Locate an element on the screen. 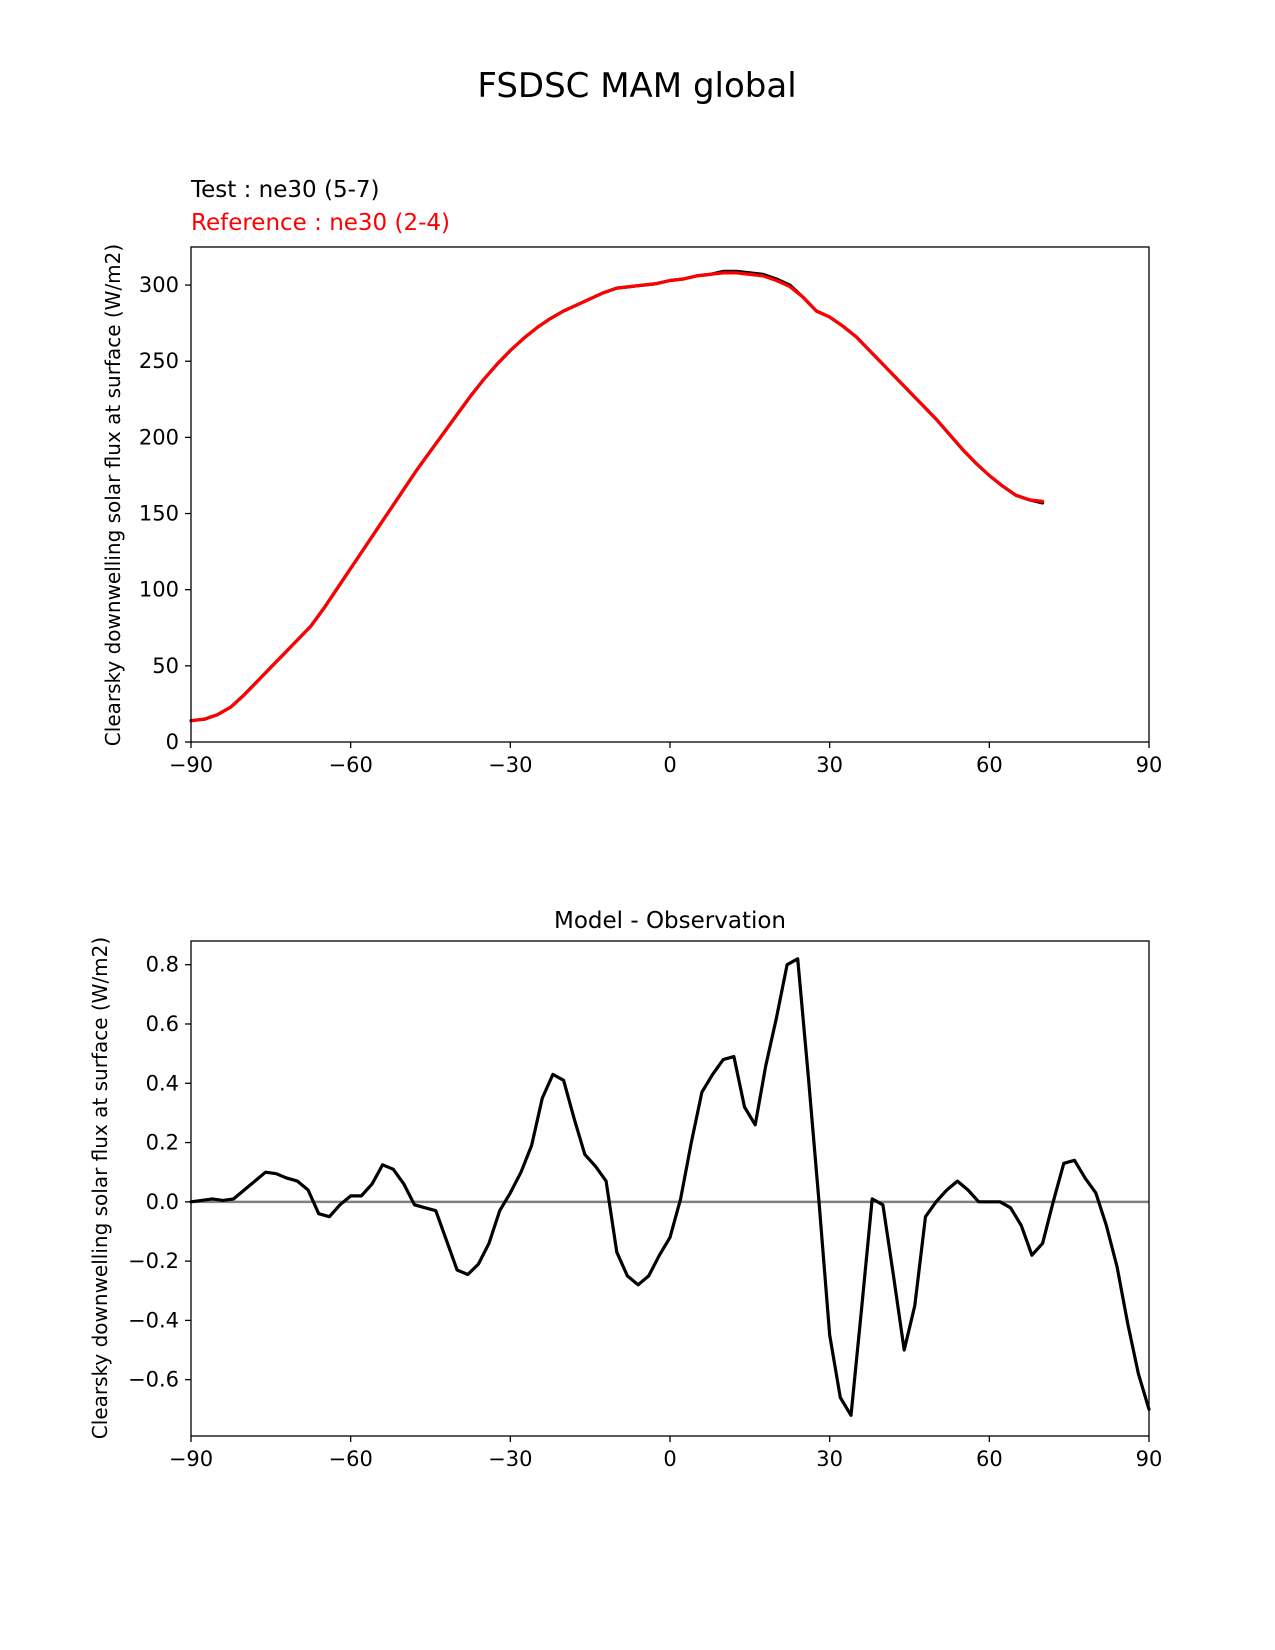 This screenshot has width=1275, height=1650. bottom-x-tick-label: 90 is located at coordinates (1149, 1459).